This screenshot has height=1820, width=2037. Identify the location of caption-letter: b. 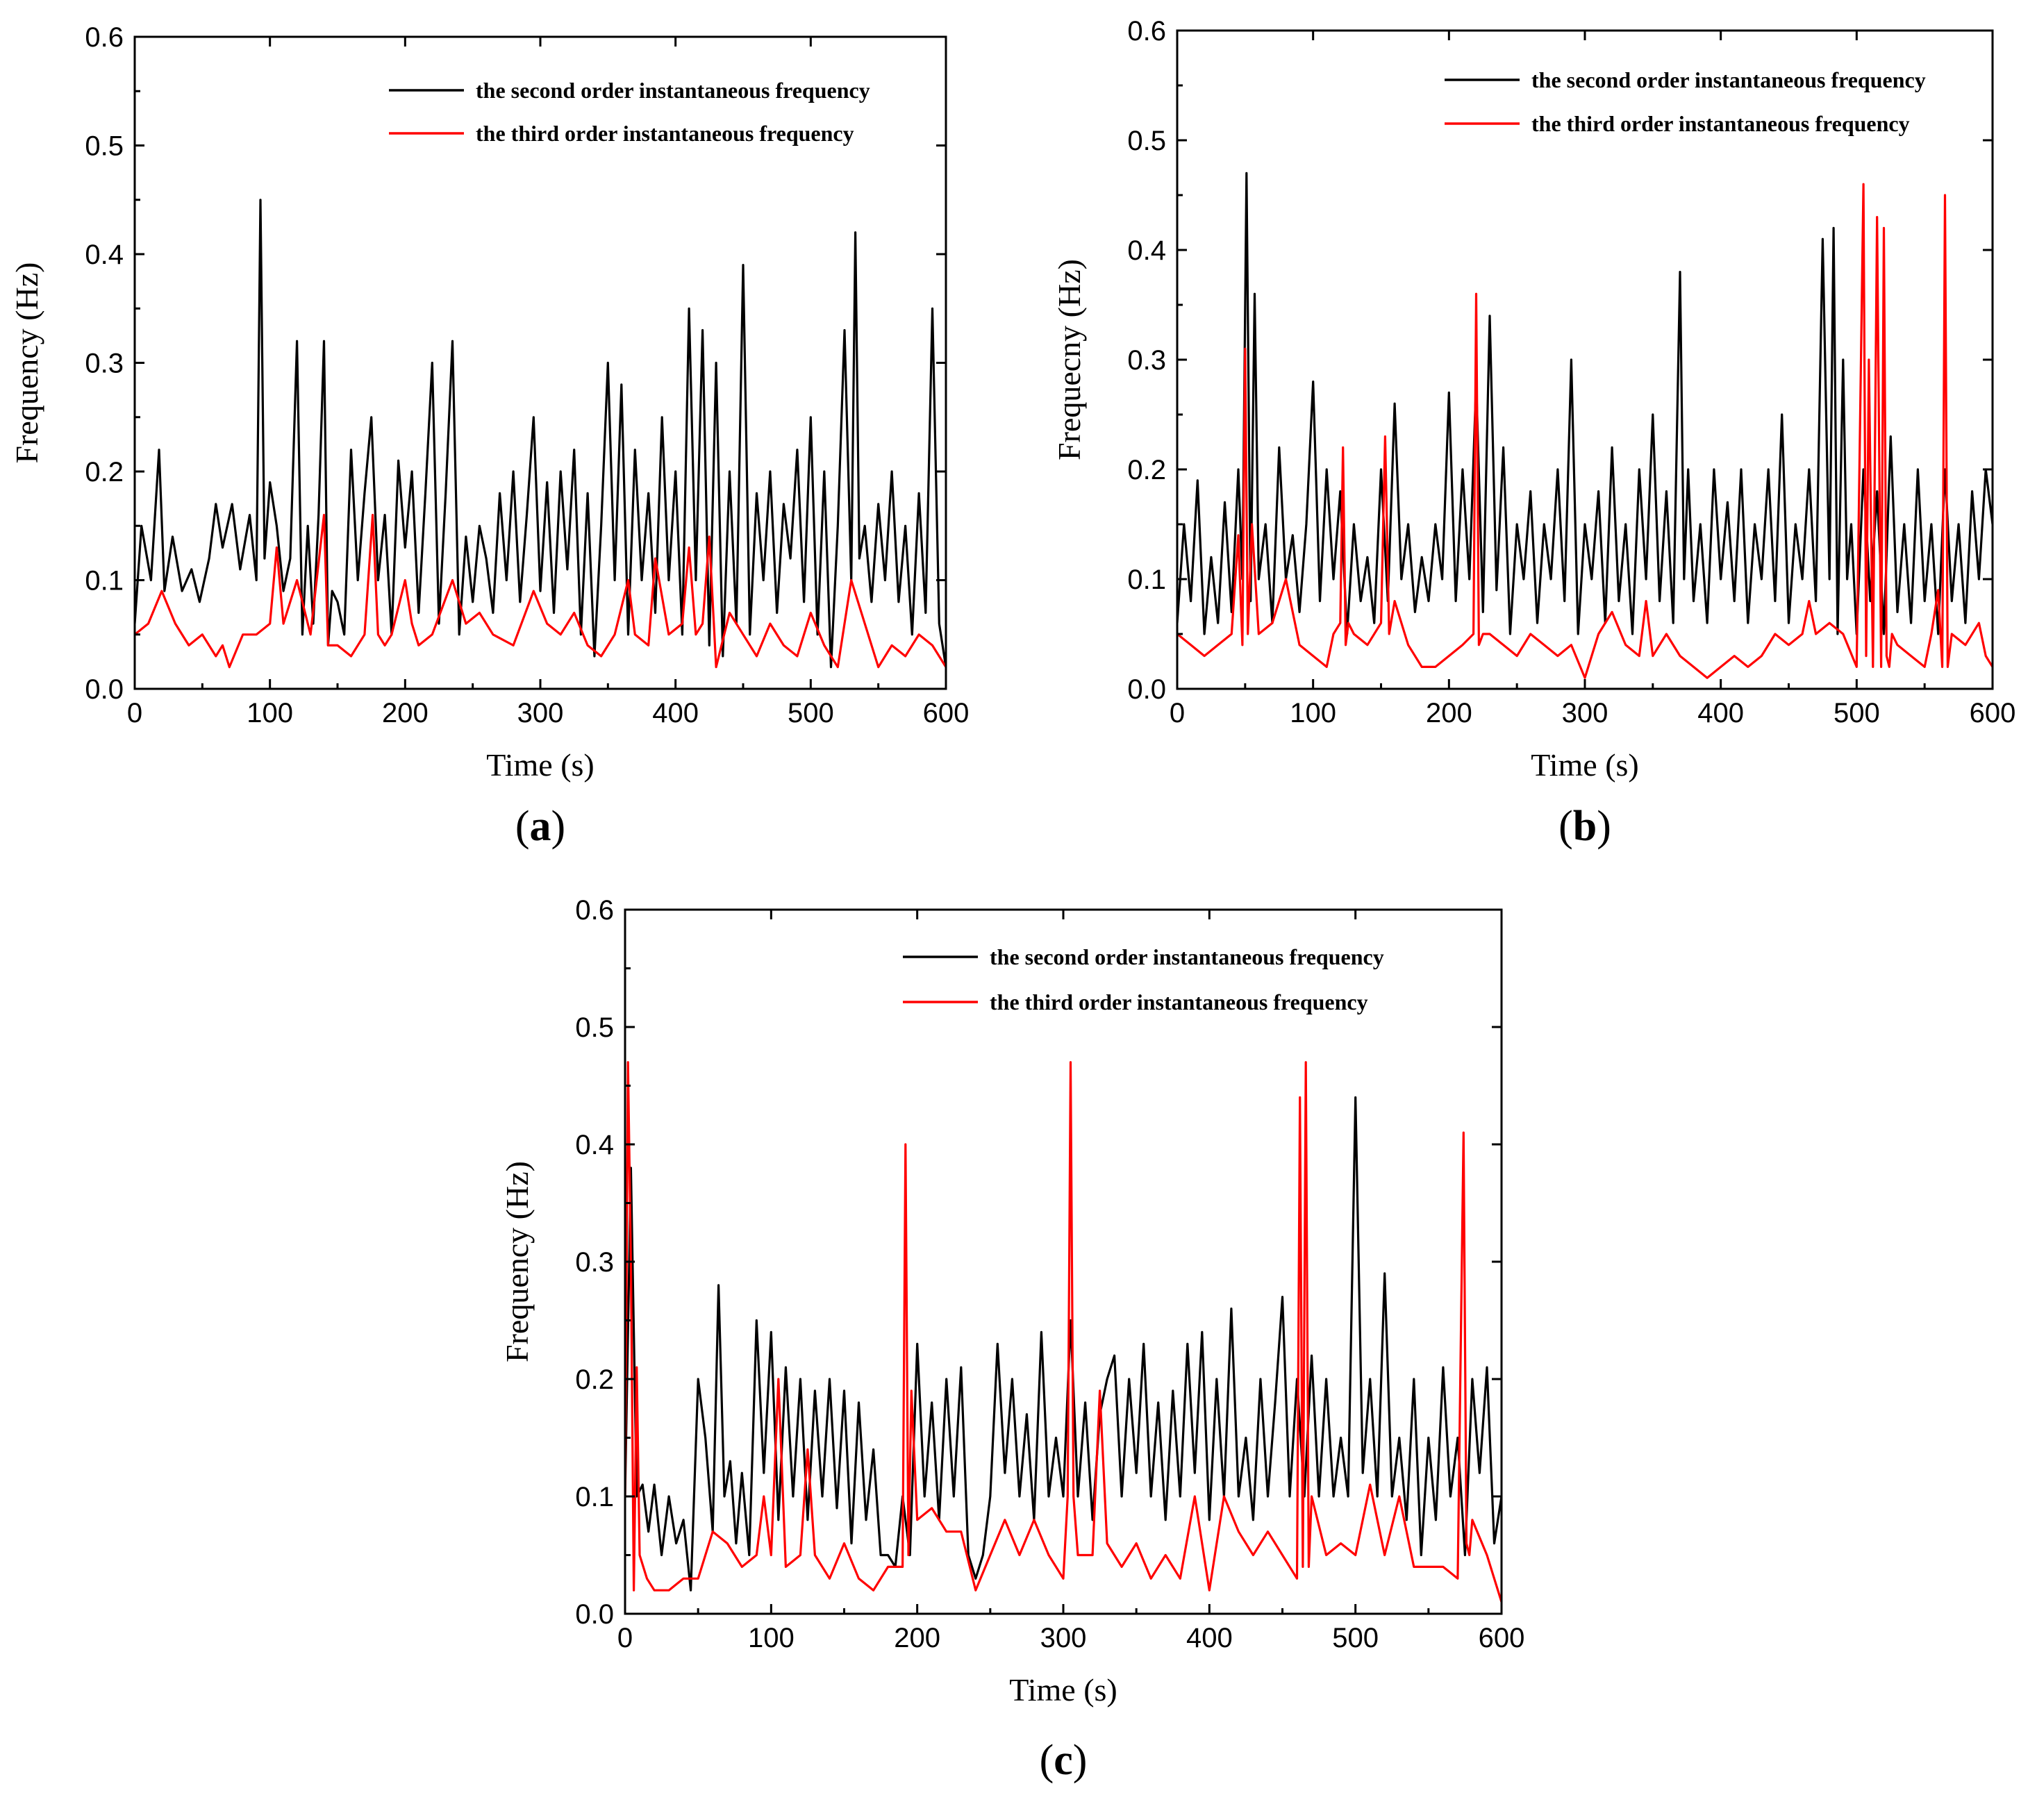
(1585, 826).